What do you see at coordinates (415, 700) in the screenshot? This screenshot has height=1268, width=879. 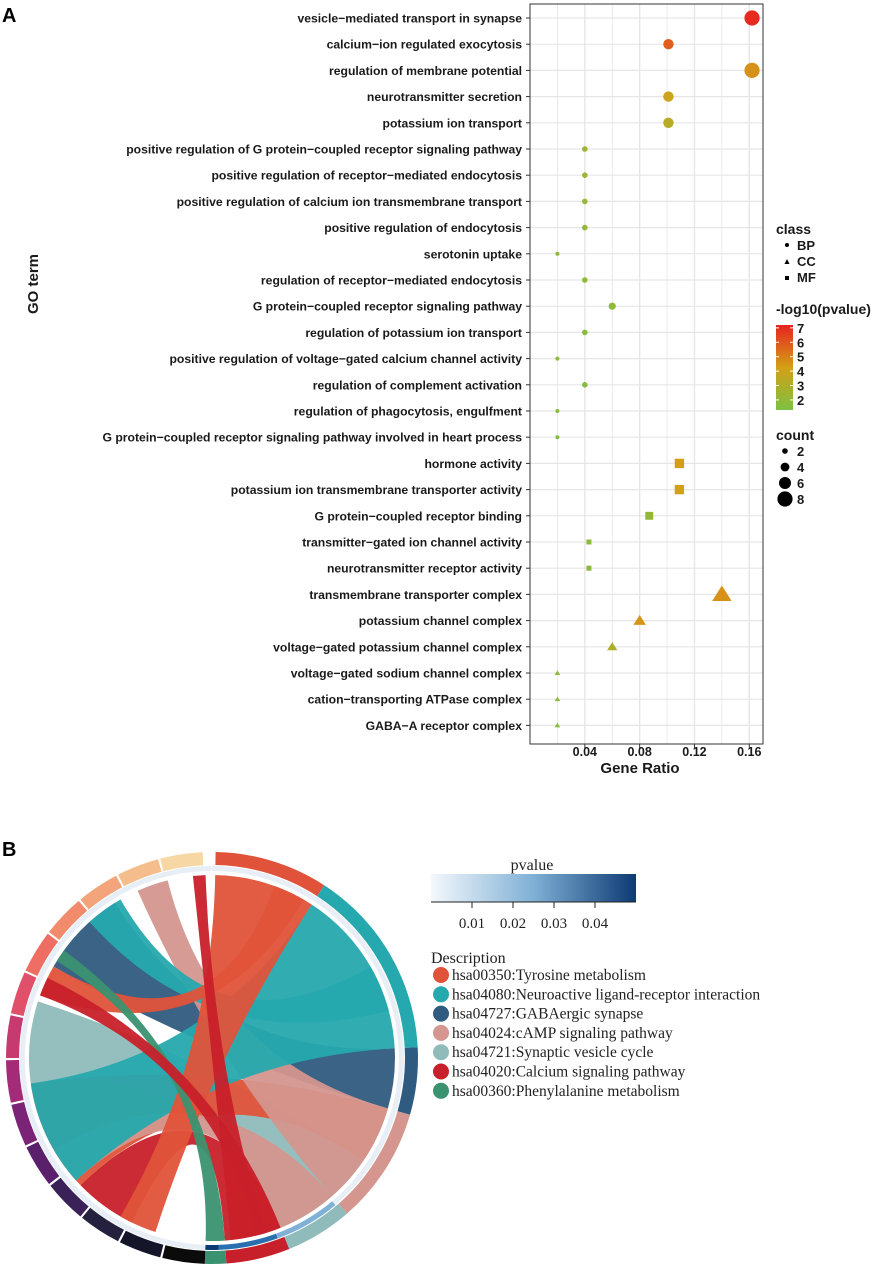 I see `go-term-label: cation−transporting ATPase complex` at bounding box center [415, 700].